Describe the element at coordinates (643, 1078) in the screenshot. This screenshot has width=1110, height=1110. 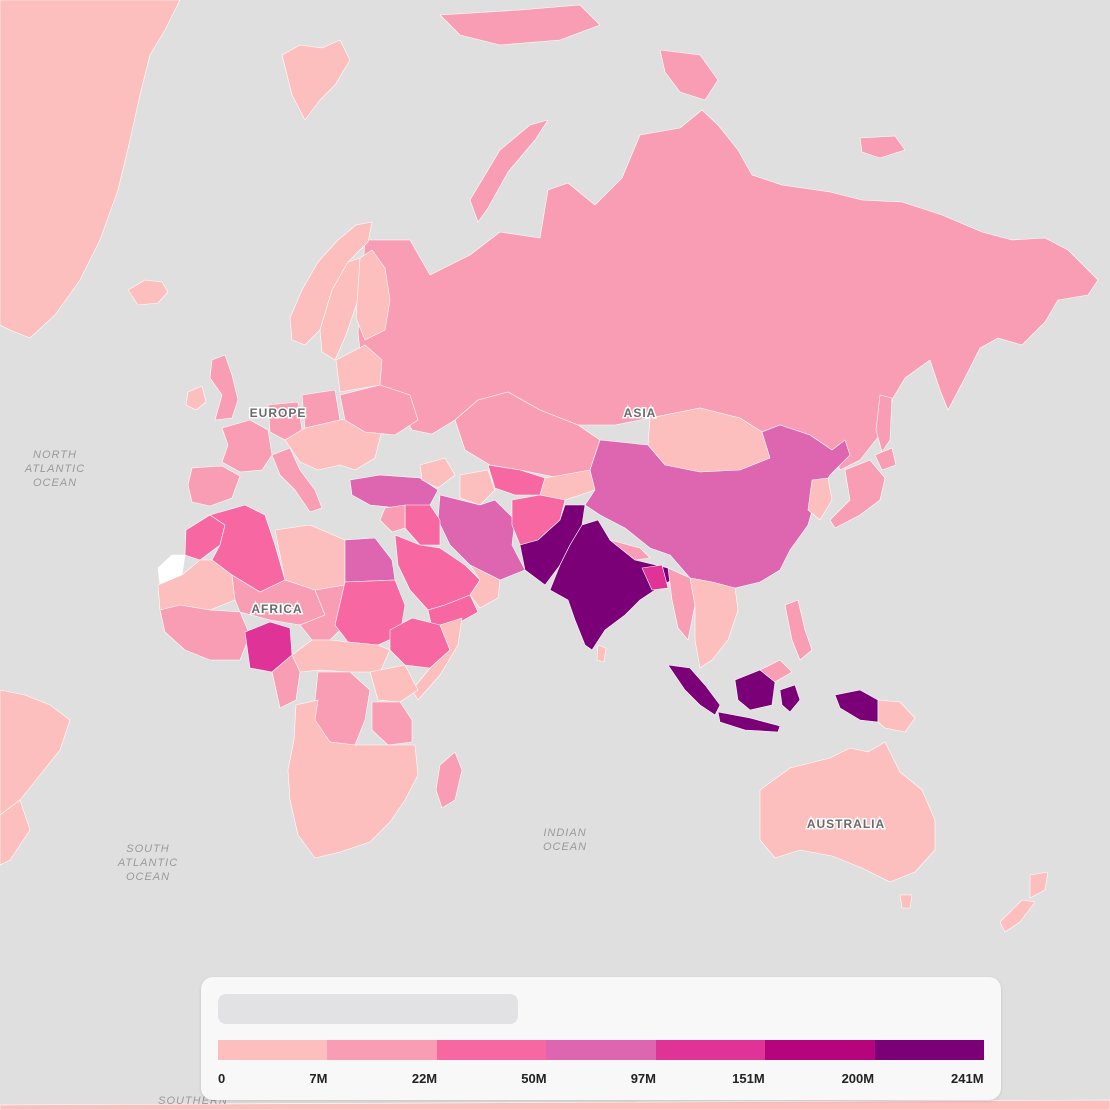
I see `legend-tick: 97M` at that location.